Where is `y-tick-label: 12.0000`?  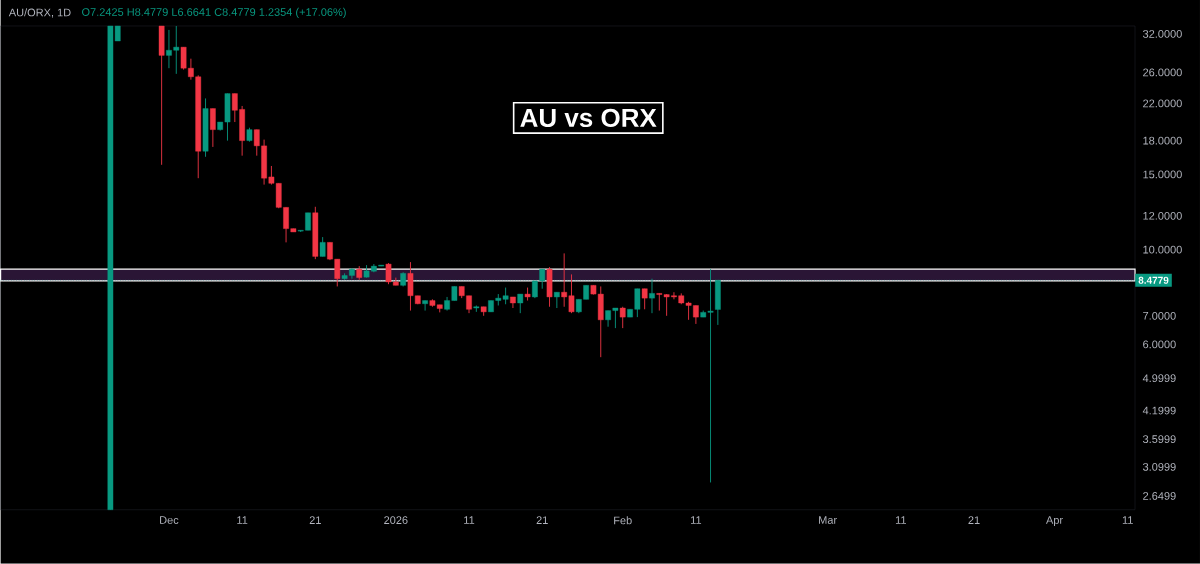
y-tick-label: 12.0000 is located at coordinates (1162, 216).